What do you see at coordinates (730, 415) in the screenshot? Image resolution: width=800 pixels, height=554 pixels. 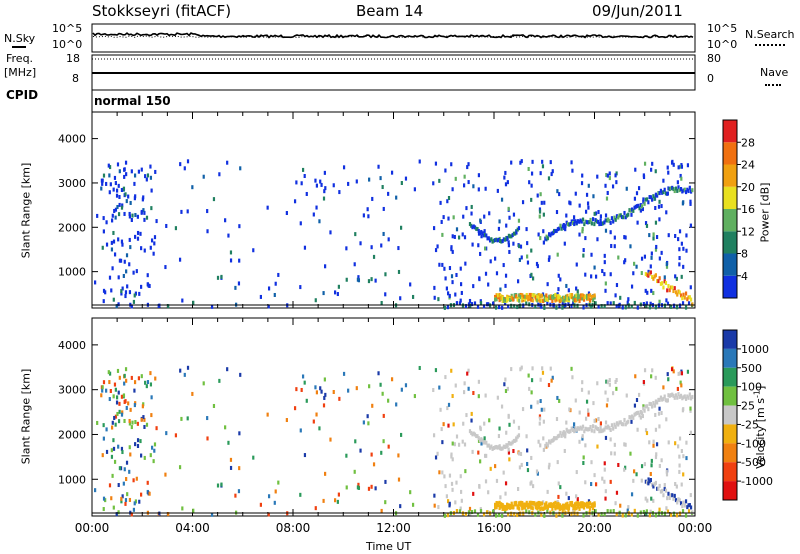 I see `velocity-colorbar-frame` at bounding box center [730, 415].